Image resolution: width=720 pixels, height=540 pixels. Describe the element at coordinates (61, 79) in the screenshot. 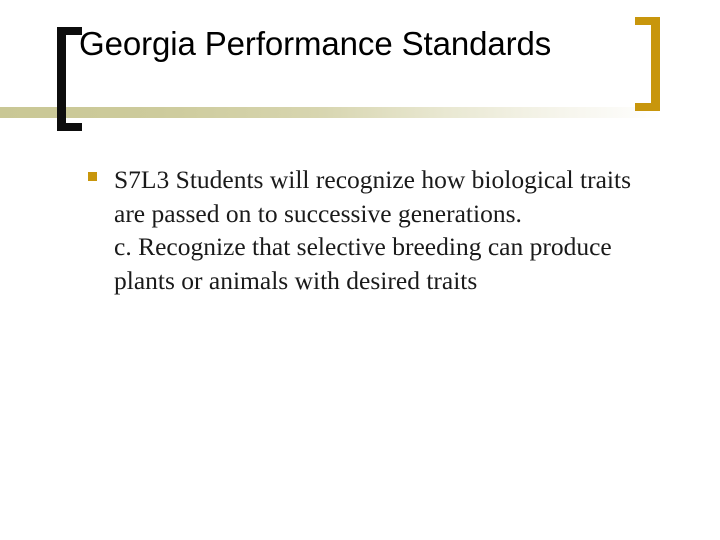

I see `left-bracket-vertical-bar` at that location.